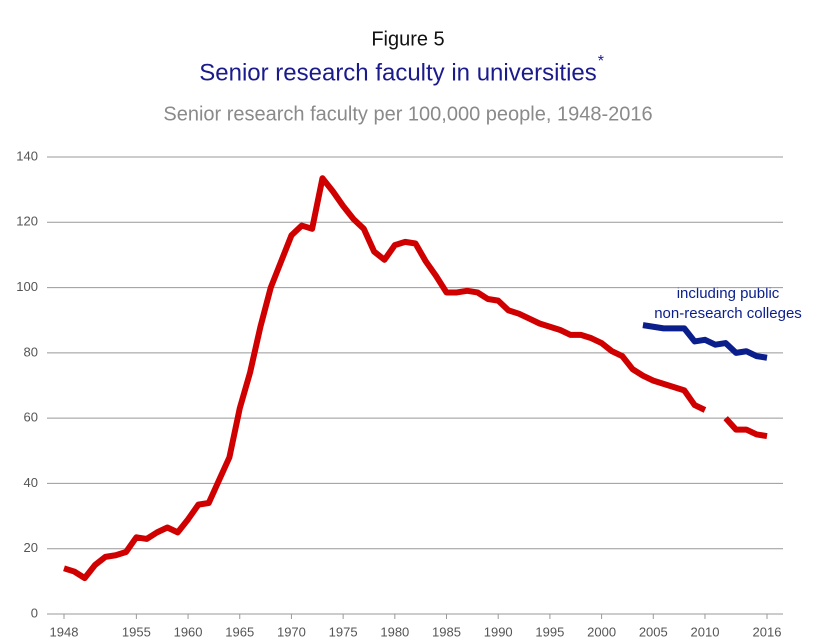 The image size is (817, 643). I want to click on annotation: non-research colleges, so click(728, 313).